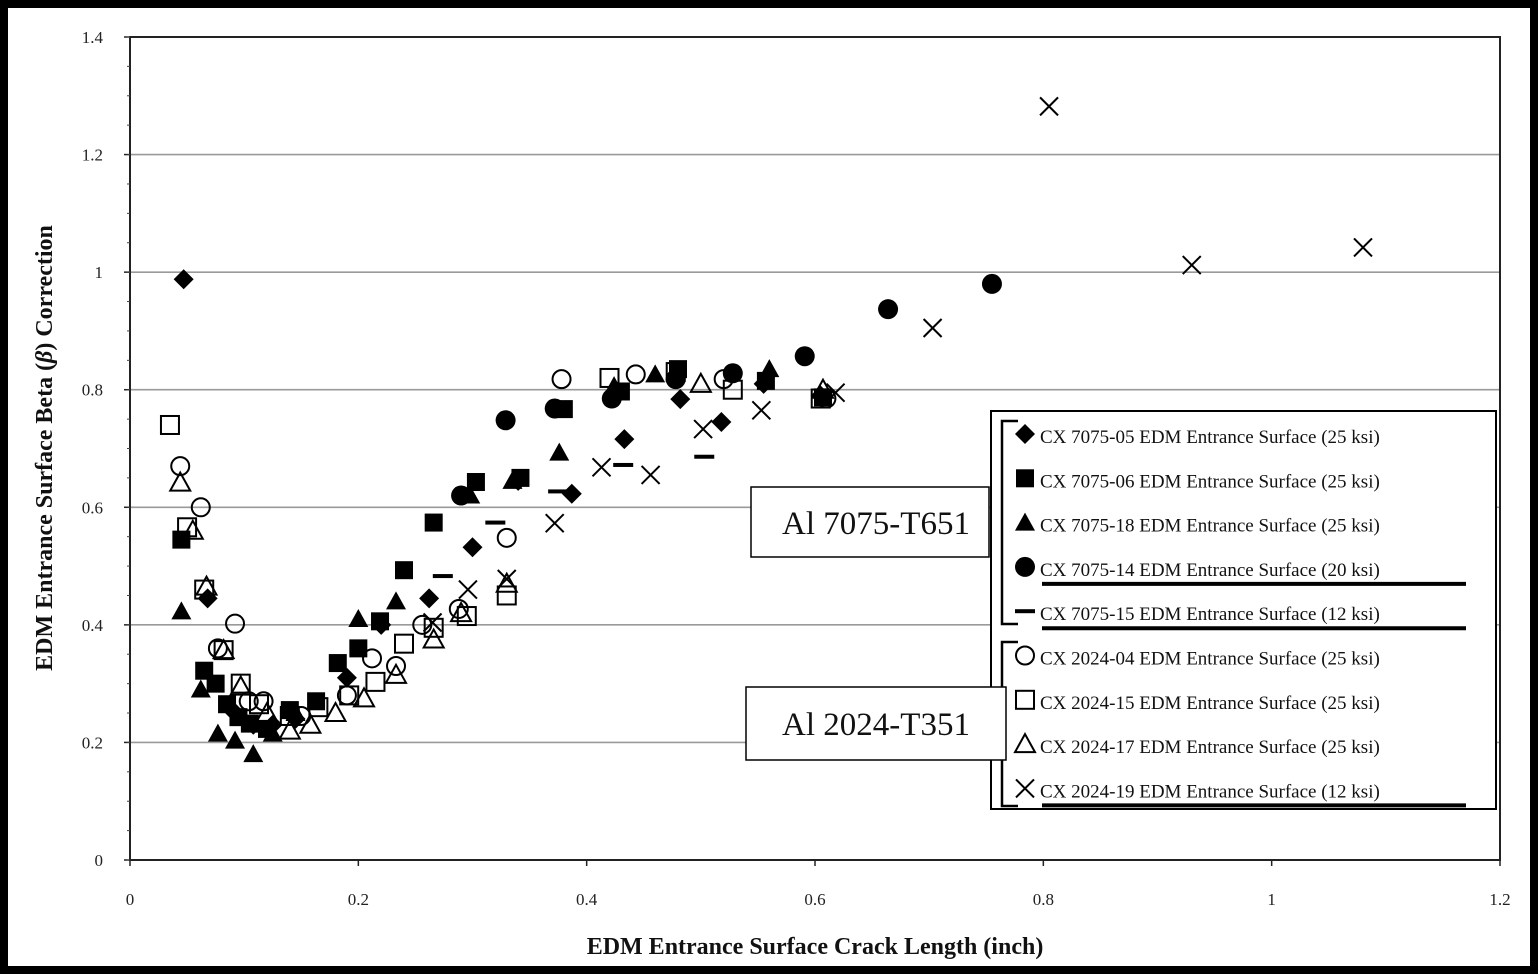  I want to click on y-tick-label: 0.4, so click(93, 625).